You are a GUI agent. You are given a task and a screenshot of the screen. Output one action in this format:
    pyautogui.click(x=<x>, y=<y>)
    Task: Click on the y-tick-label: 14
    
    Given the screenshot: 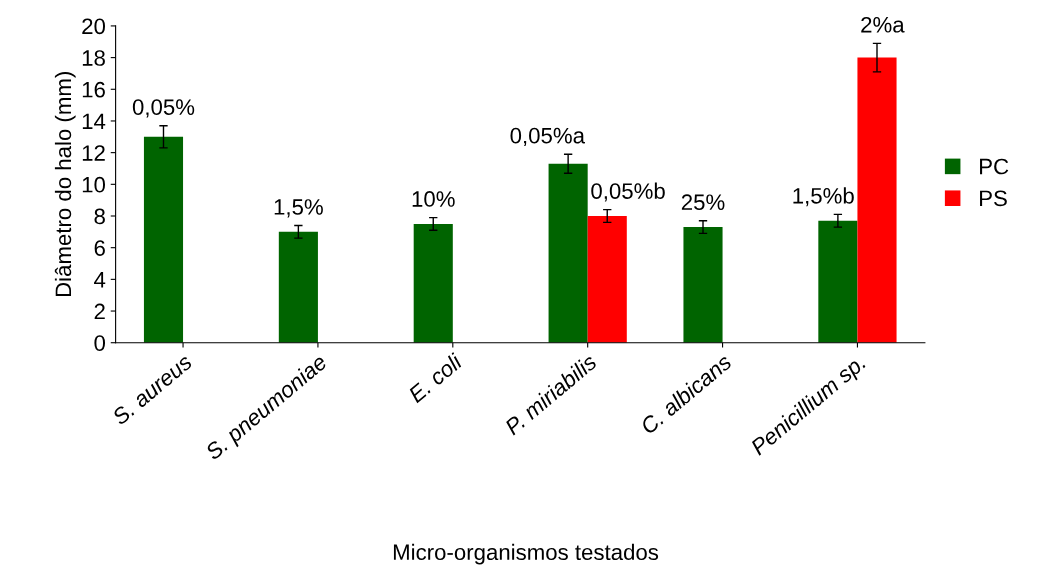 What is the action you would take?
    pyautogui.click(x=94, y=121)
    